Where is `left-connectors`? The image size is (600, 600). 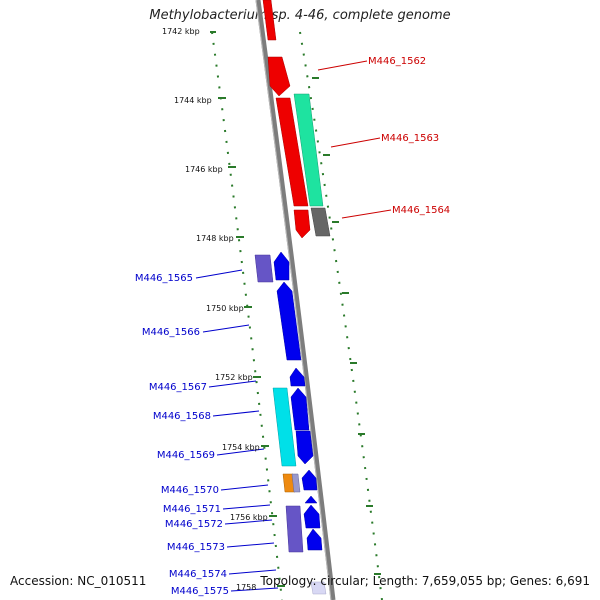 left-connectors is located at coordinates (237, 430).